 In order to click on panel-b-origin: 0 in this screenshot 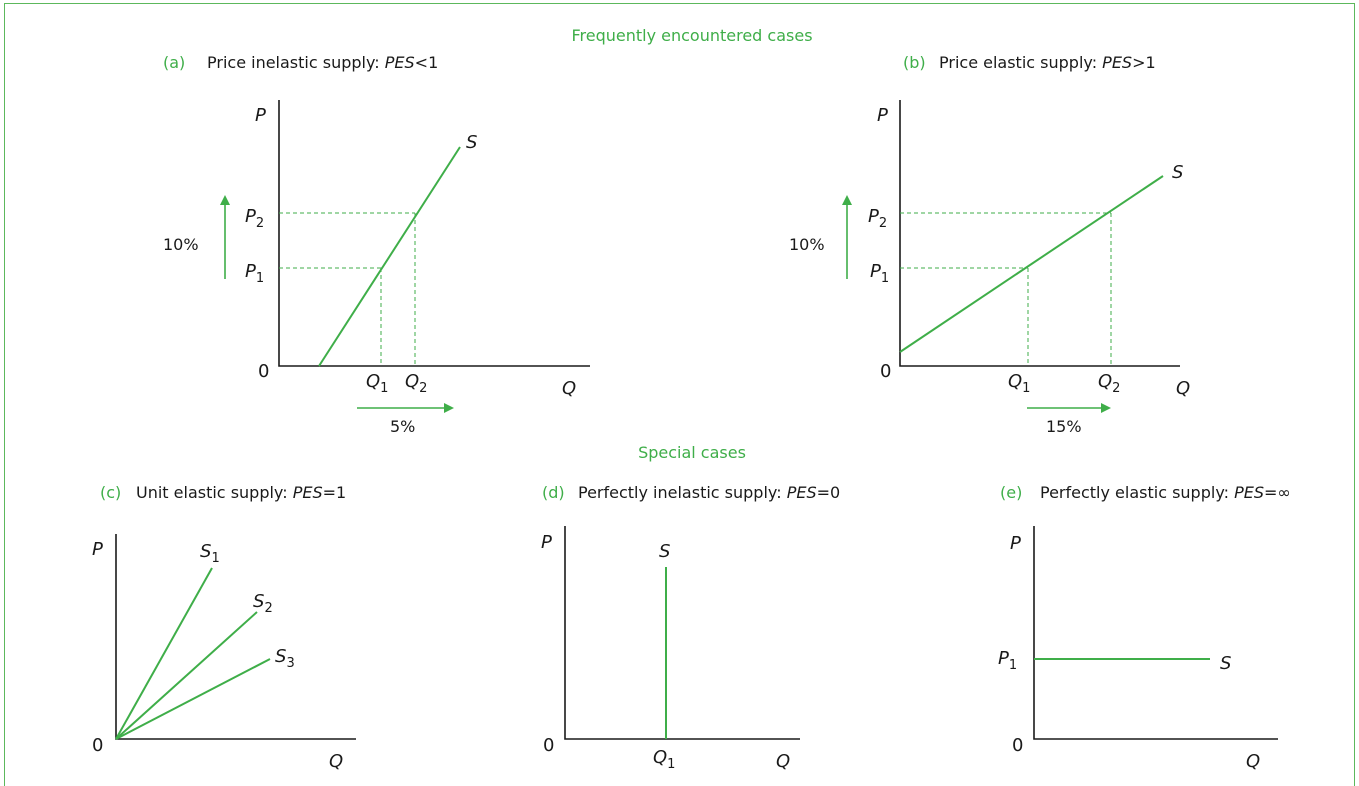, I will do `click(885, 371)`.